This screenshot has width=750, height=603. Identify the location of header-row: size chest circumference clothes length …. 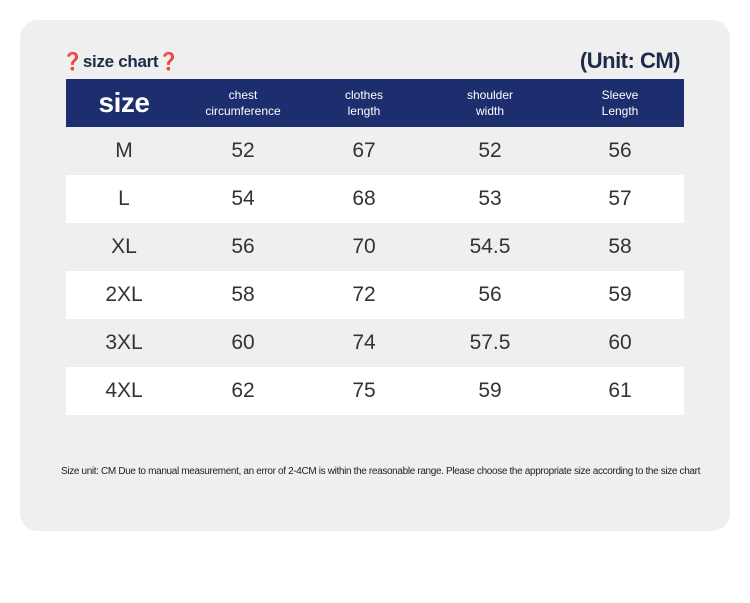
(375, 103).